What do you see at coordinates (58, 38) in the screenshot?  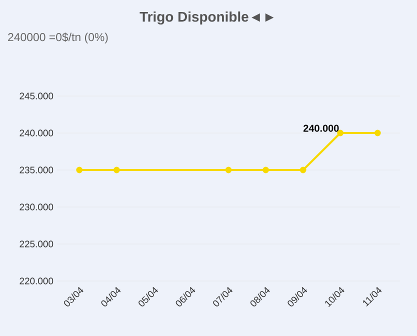 I see `chart-subtitle: 240000 =0$/tn (0%)` at bounding box center [58, 38].